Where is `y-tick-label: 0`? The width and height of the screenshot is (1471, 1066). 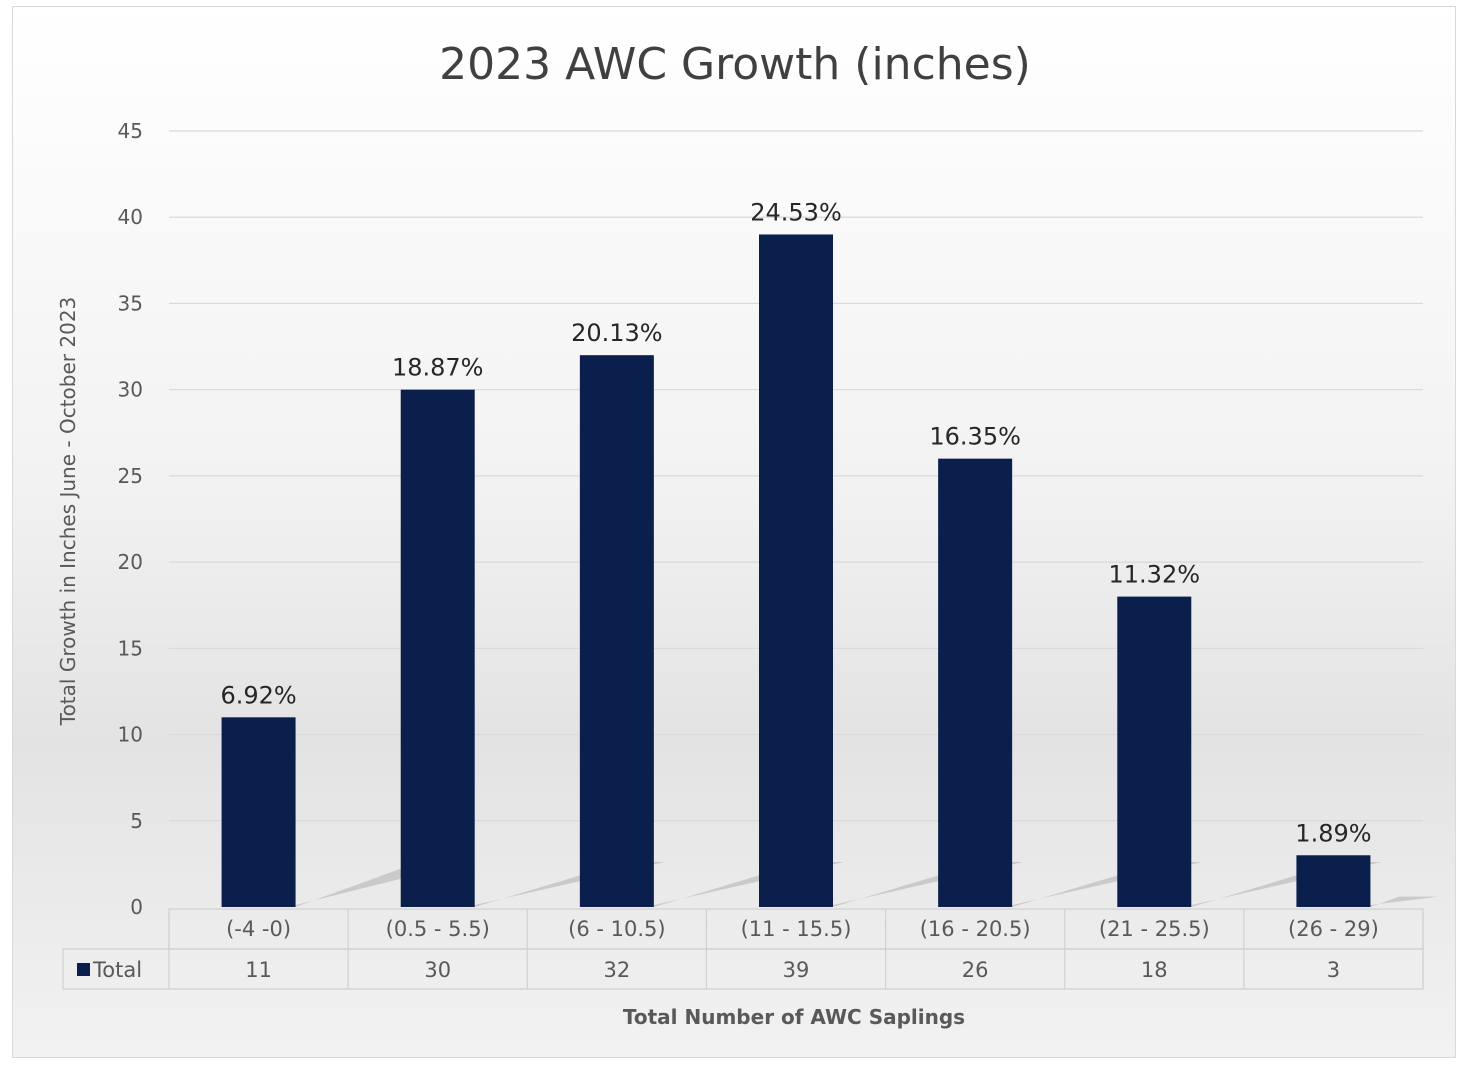
y-tick-label: 0 is located at coordinates (136, 907).